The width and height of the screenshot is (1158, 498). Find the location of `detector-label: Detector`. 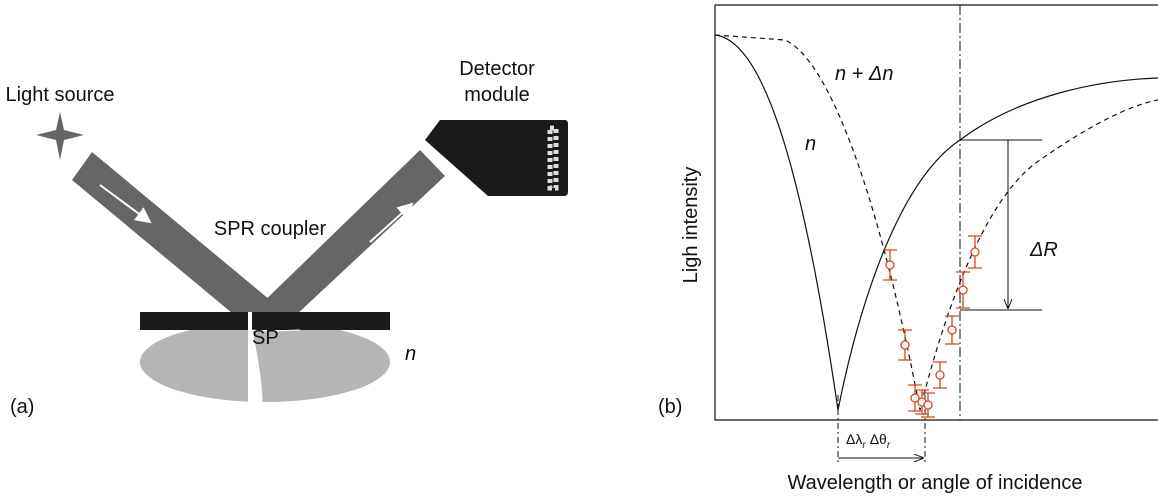

detector-label: Detector is located at coordinates (497, 69).